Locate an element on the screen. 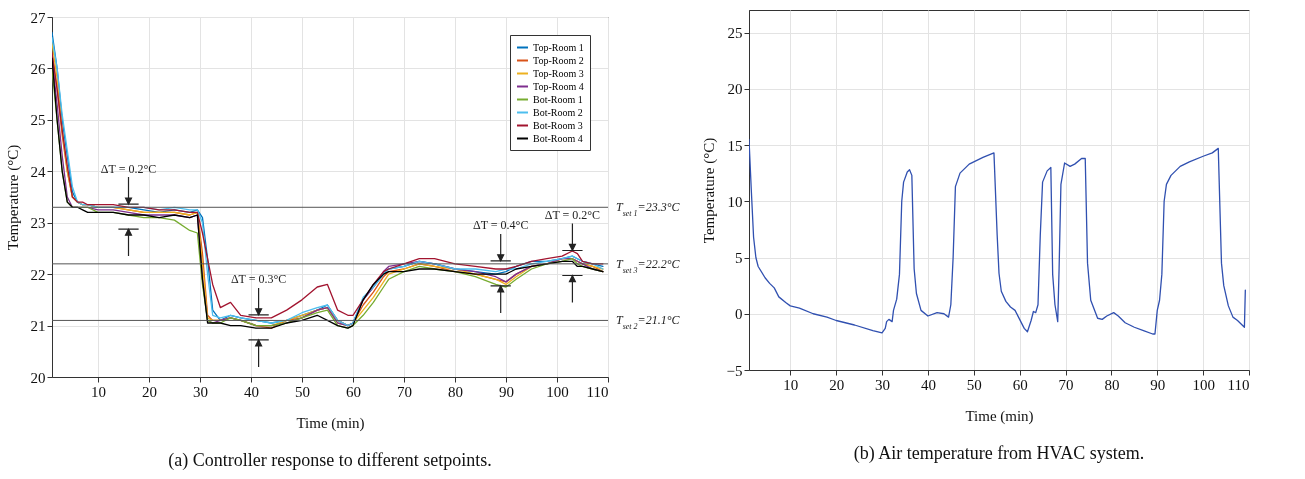 This screenshot has height=479, width=1305. y-tick-label: 21 is located at coordinates (38, 326).